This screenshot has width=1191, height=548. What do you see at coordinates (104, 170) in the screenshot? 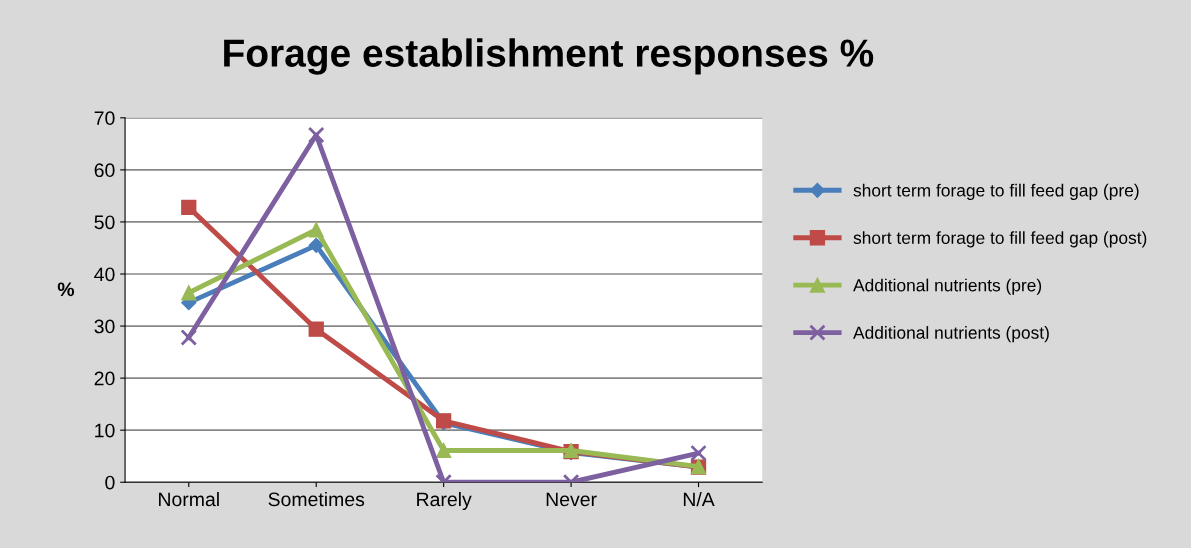
I see `y-tick-label: 60` at bounding box center [104, 170].